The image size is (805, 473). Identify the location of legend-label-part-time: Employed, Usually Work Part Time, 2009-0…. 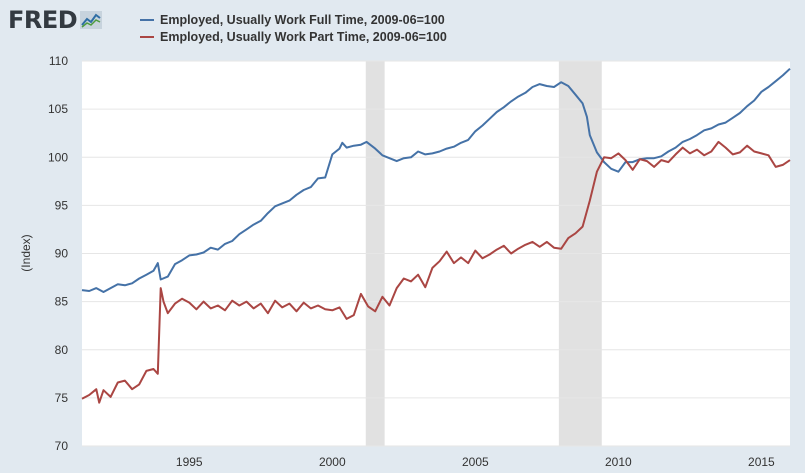
(303, 36).